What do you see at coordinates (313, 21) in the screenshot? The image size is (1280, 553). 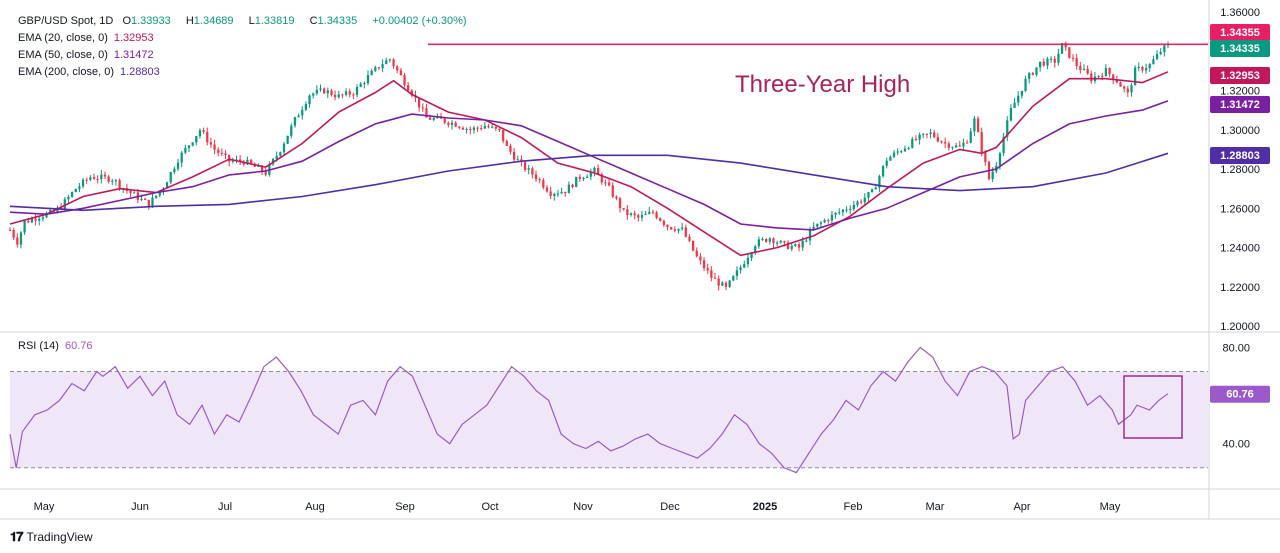 I see `close-label: C` at bounding box center [313, 21].